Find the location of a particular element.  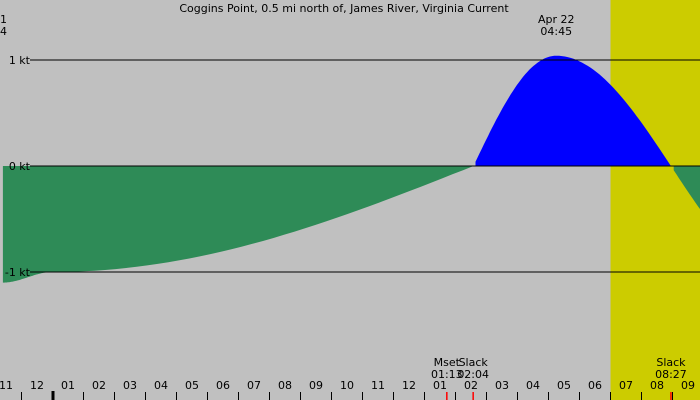

bottom-annotation-time: 02:04 is located at coordinates (473, 374).